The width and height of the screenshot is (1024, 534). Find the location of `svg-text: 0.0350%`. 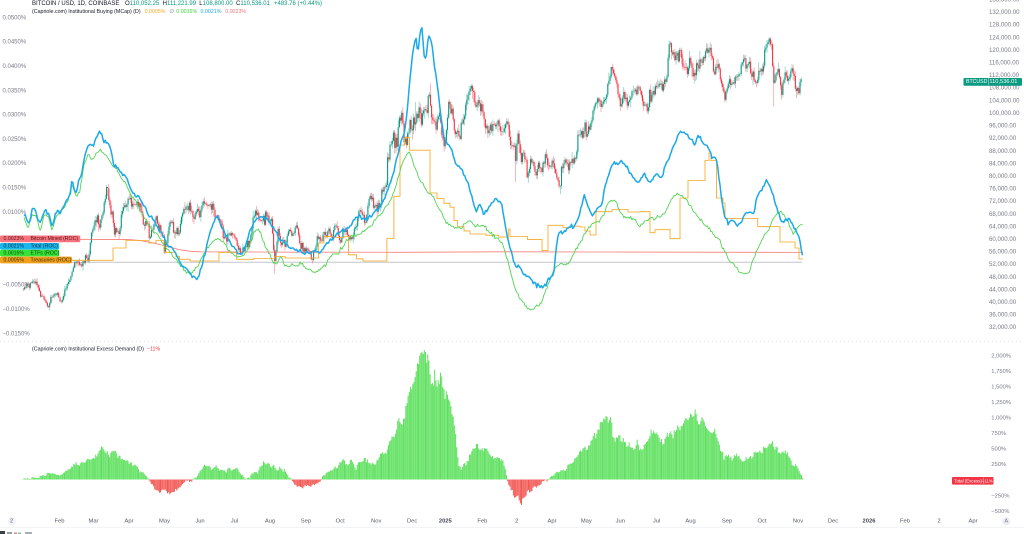

svg-text: 0.0350% is located at coordinates (15, 91).